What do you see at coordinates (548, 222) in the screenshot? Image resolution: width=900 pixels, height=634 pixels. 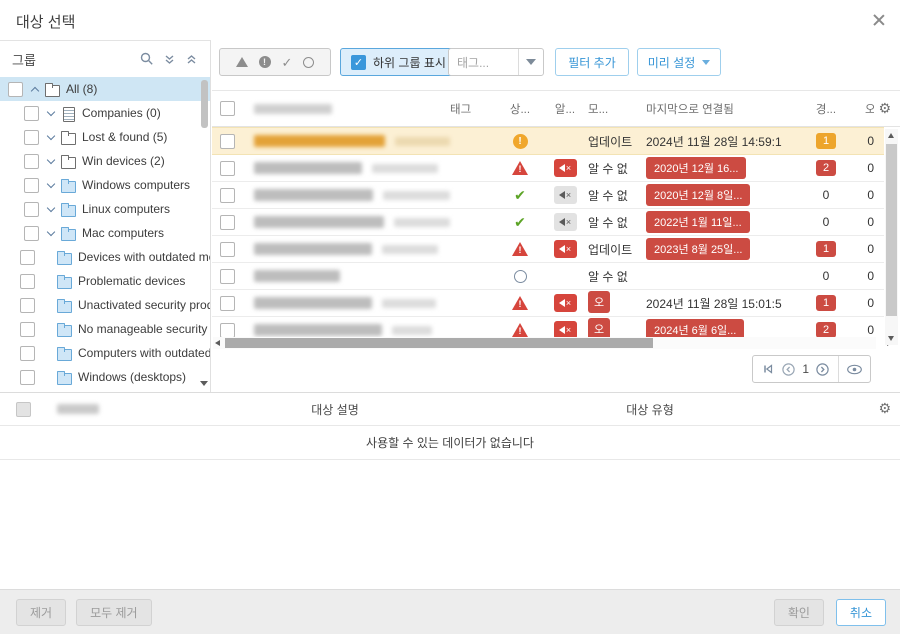 I see `device-row: 알 수 없 2022년 1월 11일... 0 0` at bounding box center [548, 222].